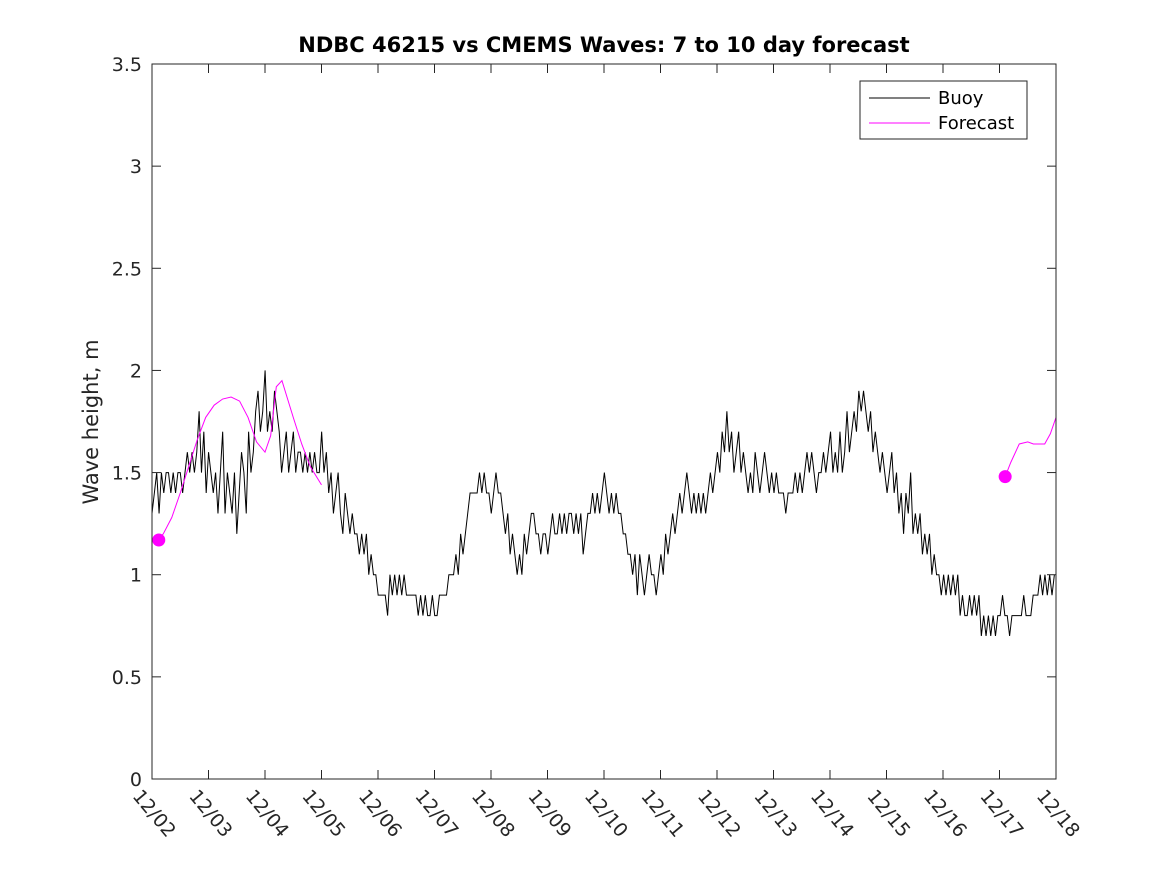 This screenshot has height=875, width=1167. Describe the element at coordinates (127, 269) in the screenshot. I see `y-tick-label-5: 2.5` at that location.